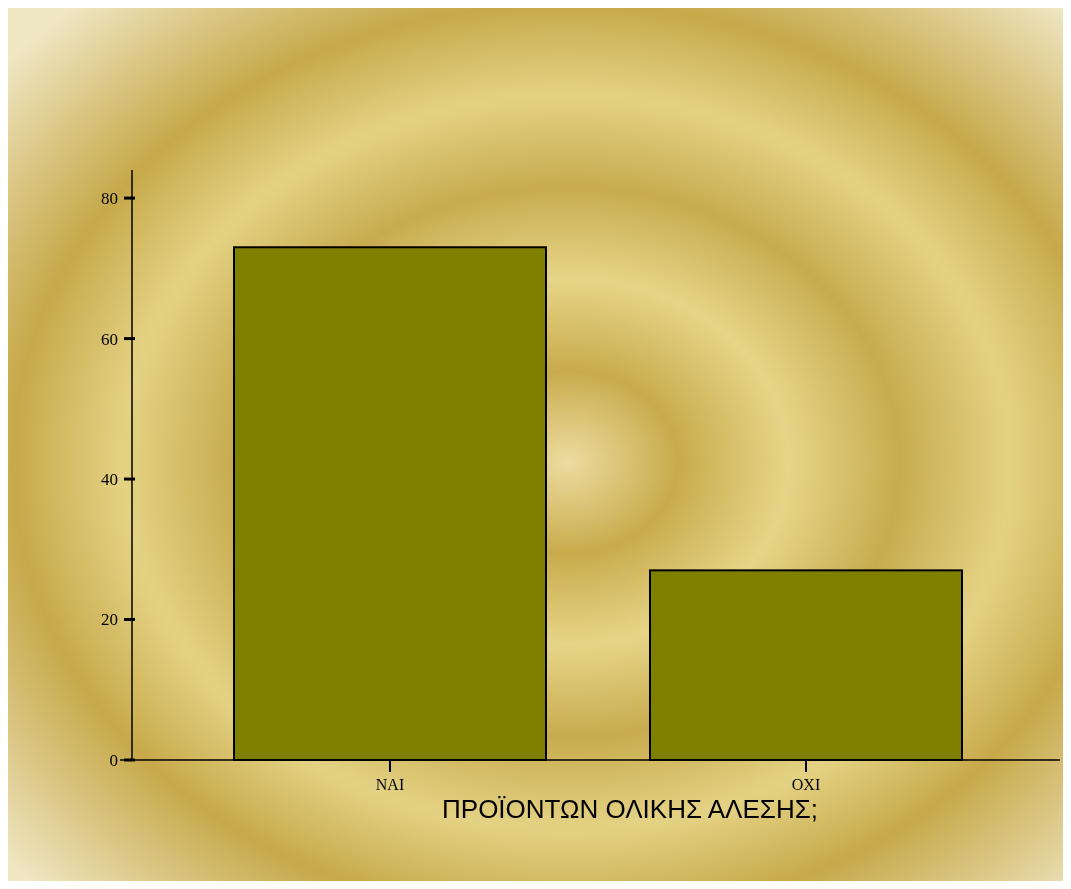 The image size is (1071, 889). Describe the element at coordinates (630, 809) in the screenshot. I see `x-axis-title: ΠΡΟΪΟΝΤΩΝ ΟΛΙΚΗΣ ΑΛΕΣΗΣ;` at that location.